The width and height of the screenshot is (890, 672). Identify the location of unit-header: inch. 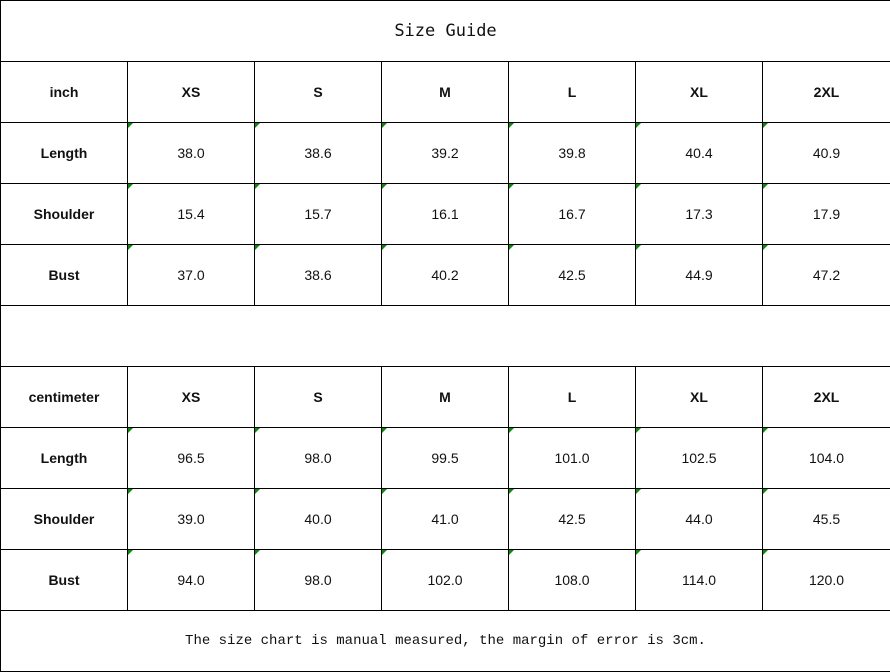
(64, 92).